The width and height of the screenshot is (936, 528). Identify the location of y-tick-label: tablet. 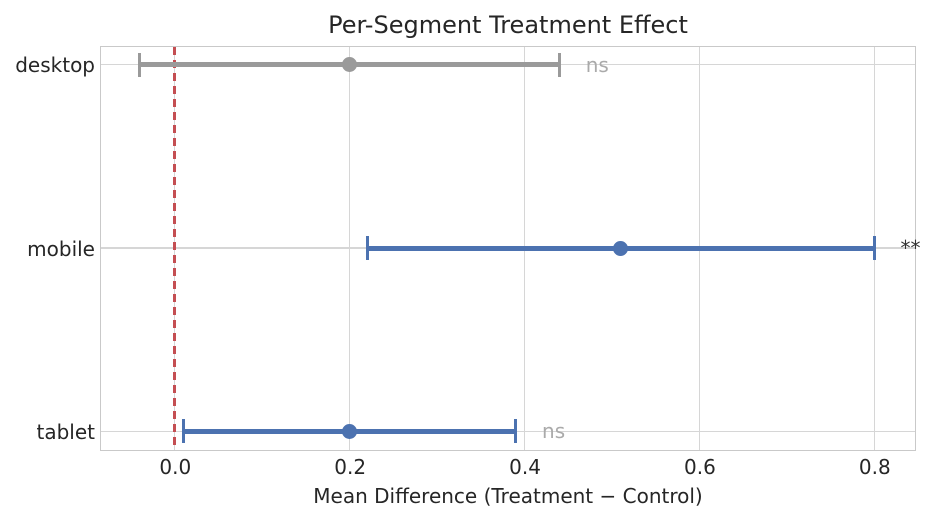
(66, 431).